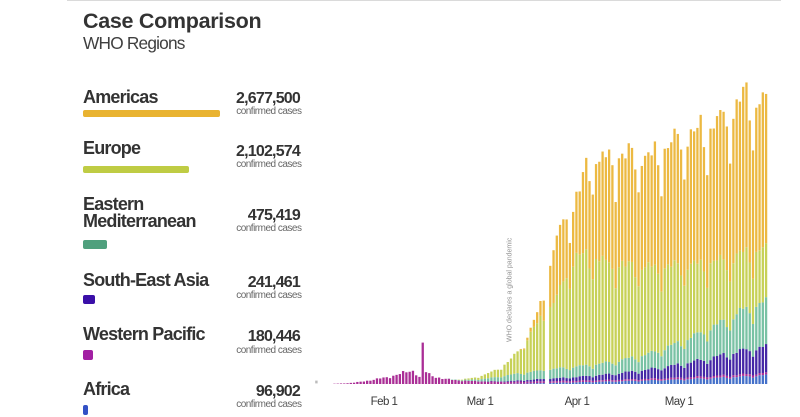 The image size is (800, 417). Describe the element at coordinates (509, 289) in the screenshot. I see `svg-text: WHO declares a global pandemic` at that location.